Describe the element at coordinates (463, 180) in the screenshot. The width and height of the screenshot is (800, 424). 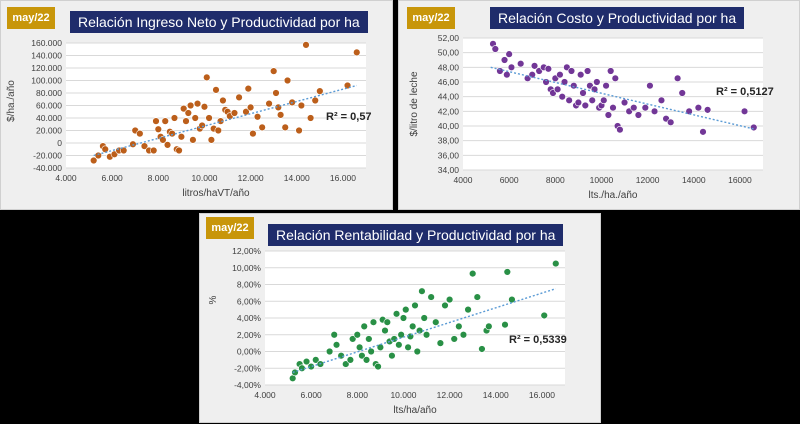
I see `x-tick-label: 4000` at that location.